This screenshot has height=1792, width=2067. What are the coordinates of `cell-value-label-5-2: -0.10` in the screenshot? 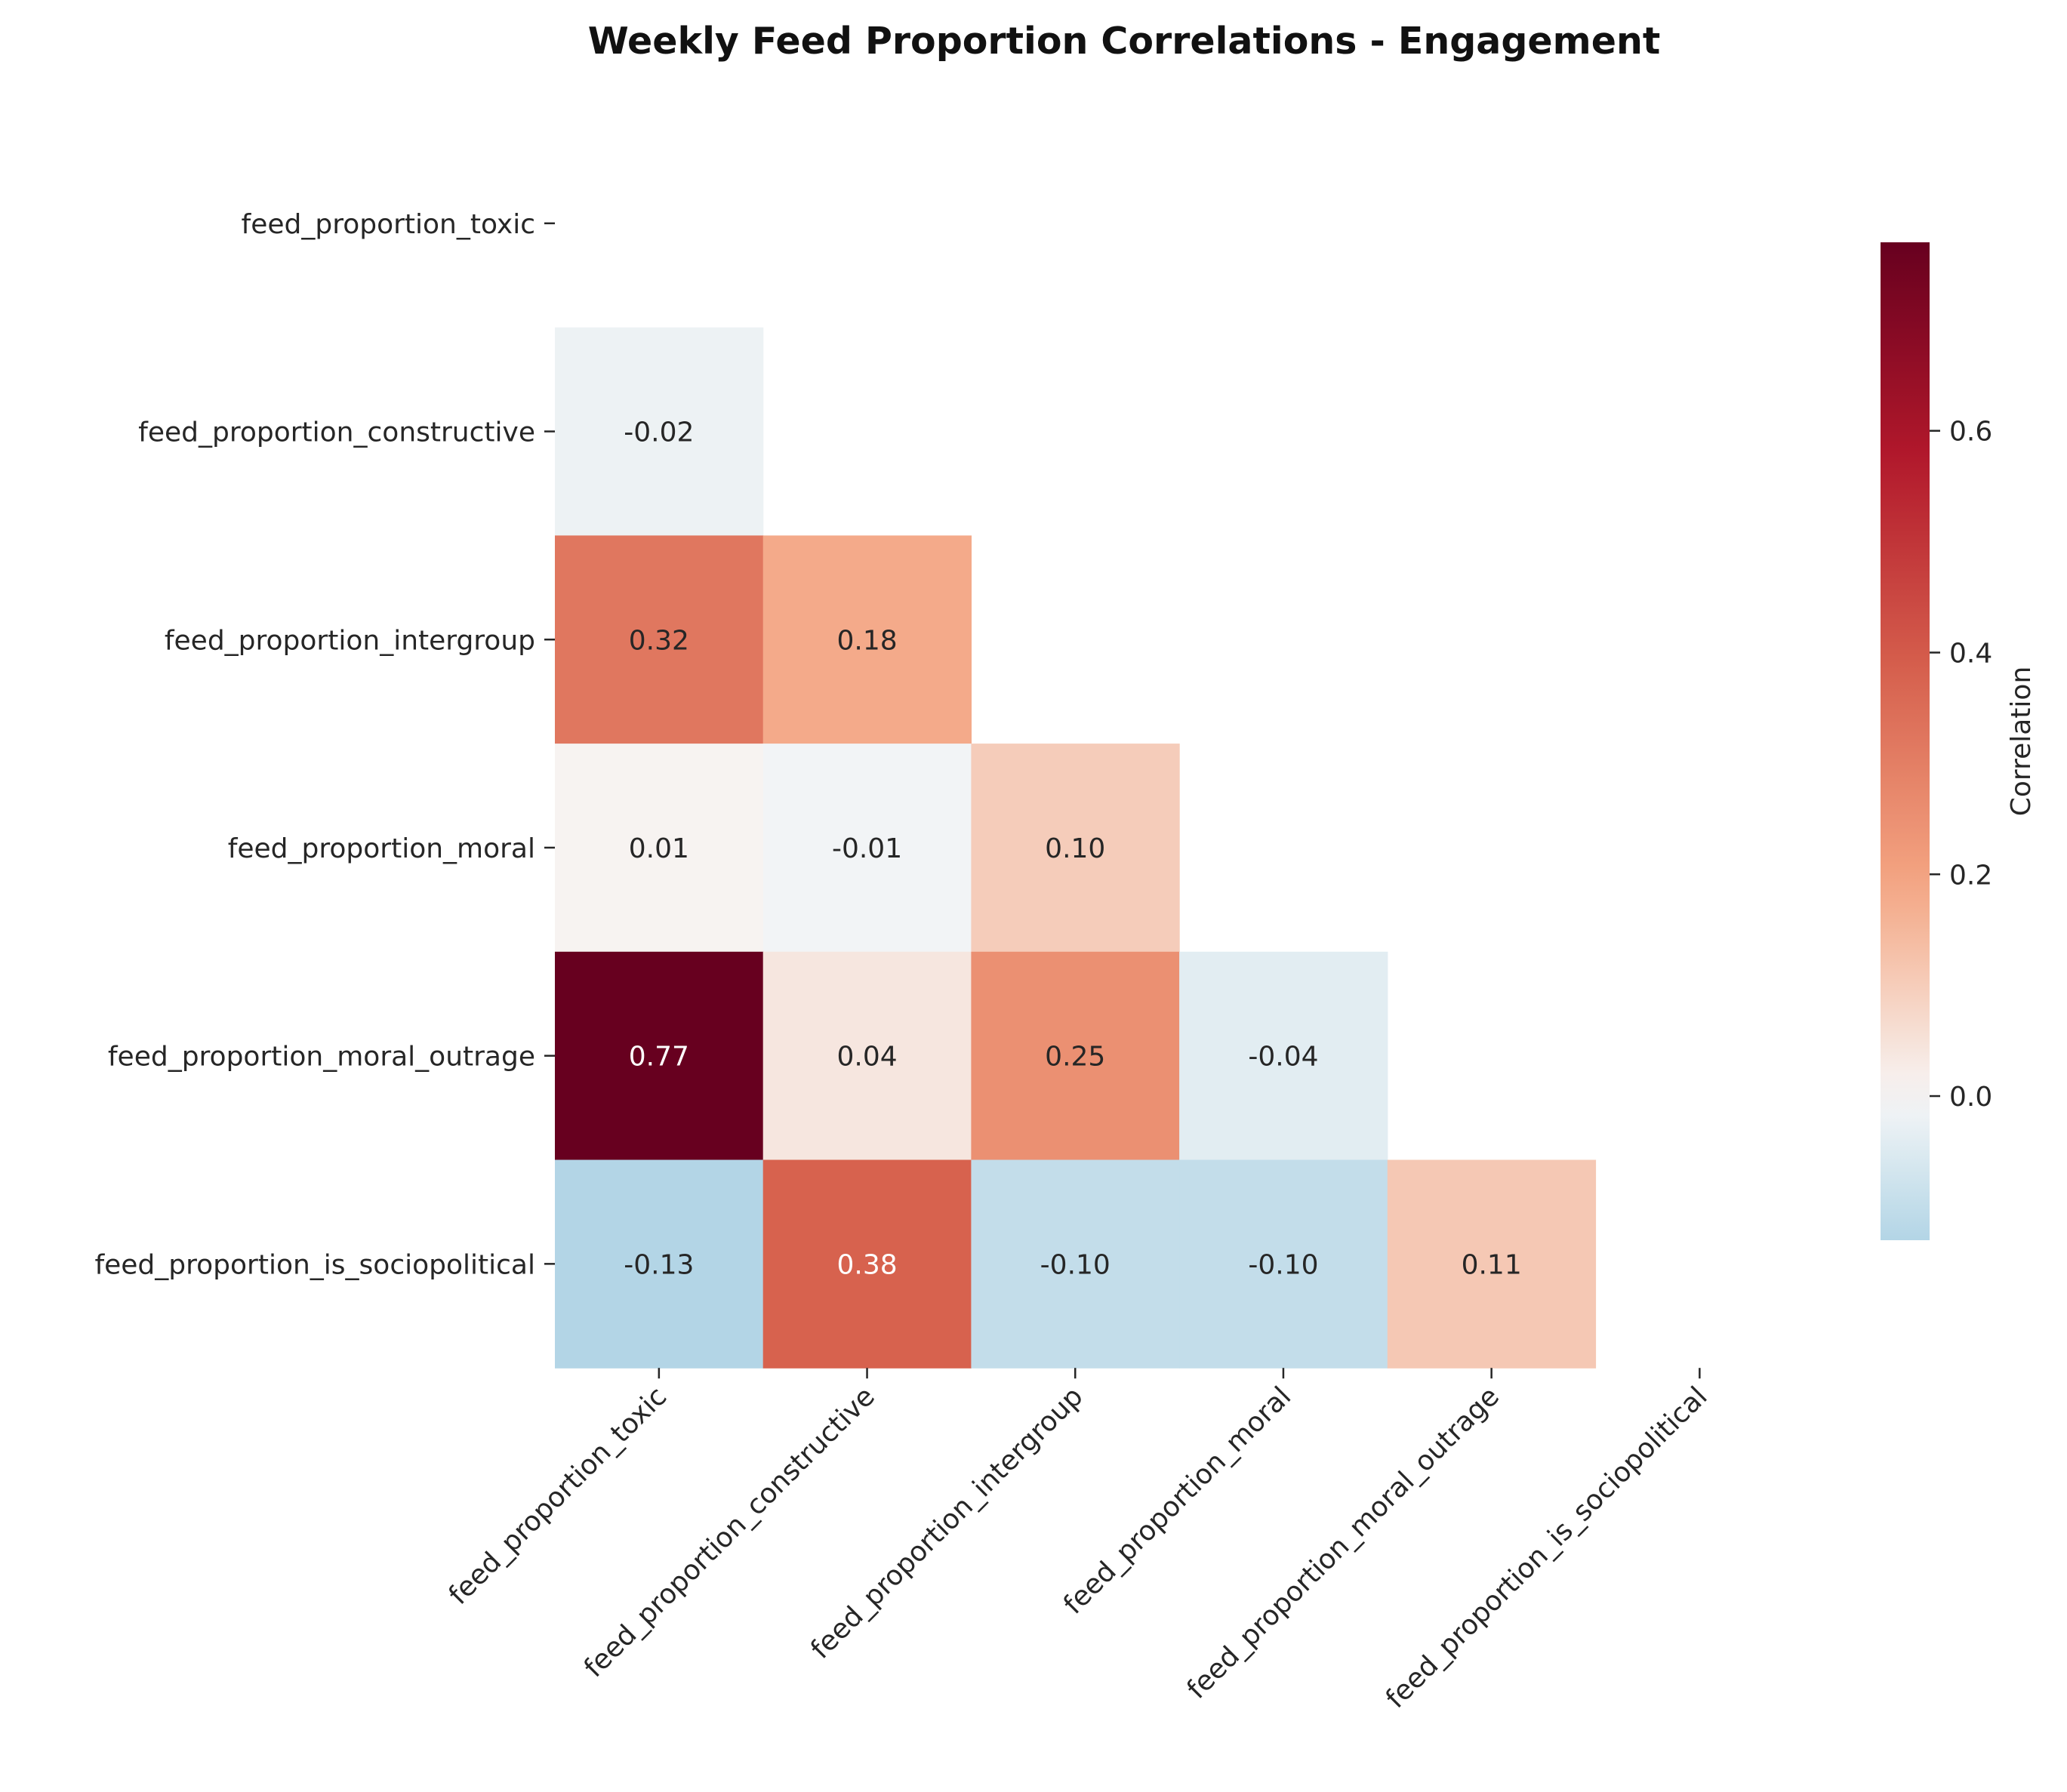 It's located at (1075, 1265).